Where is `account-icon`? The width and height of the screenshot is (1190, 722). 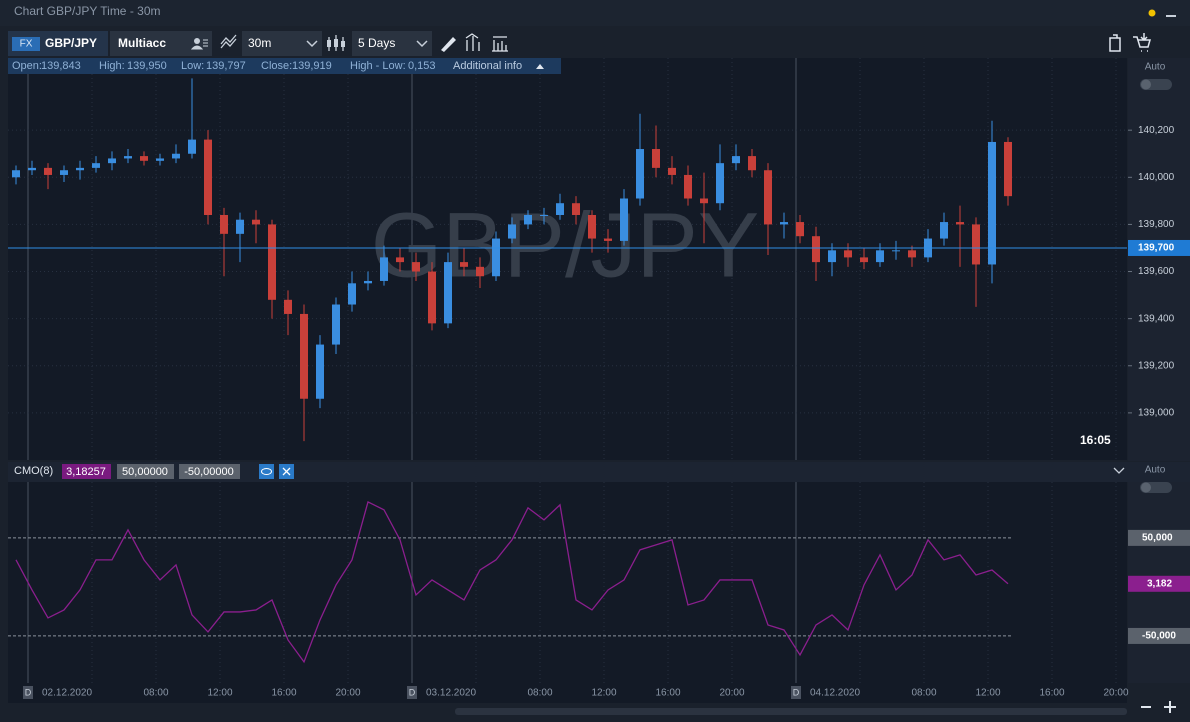 account-icon is located at coordinates (197, 41).